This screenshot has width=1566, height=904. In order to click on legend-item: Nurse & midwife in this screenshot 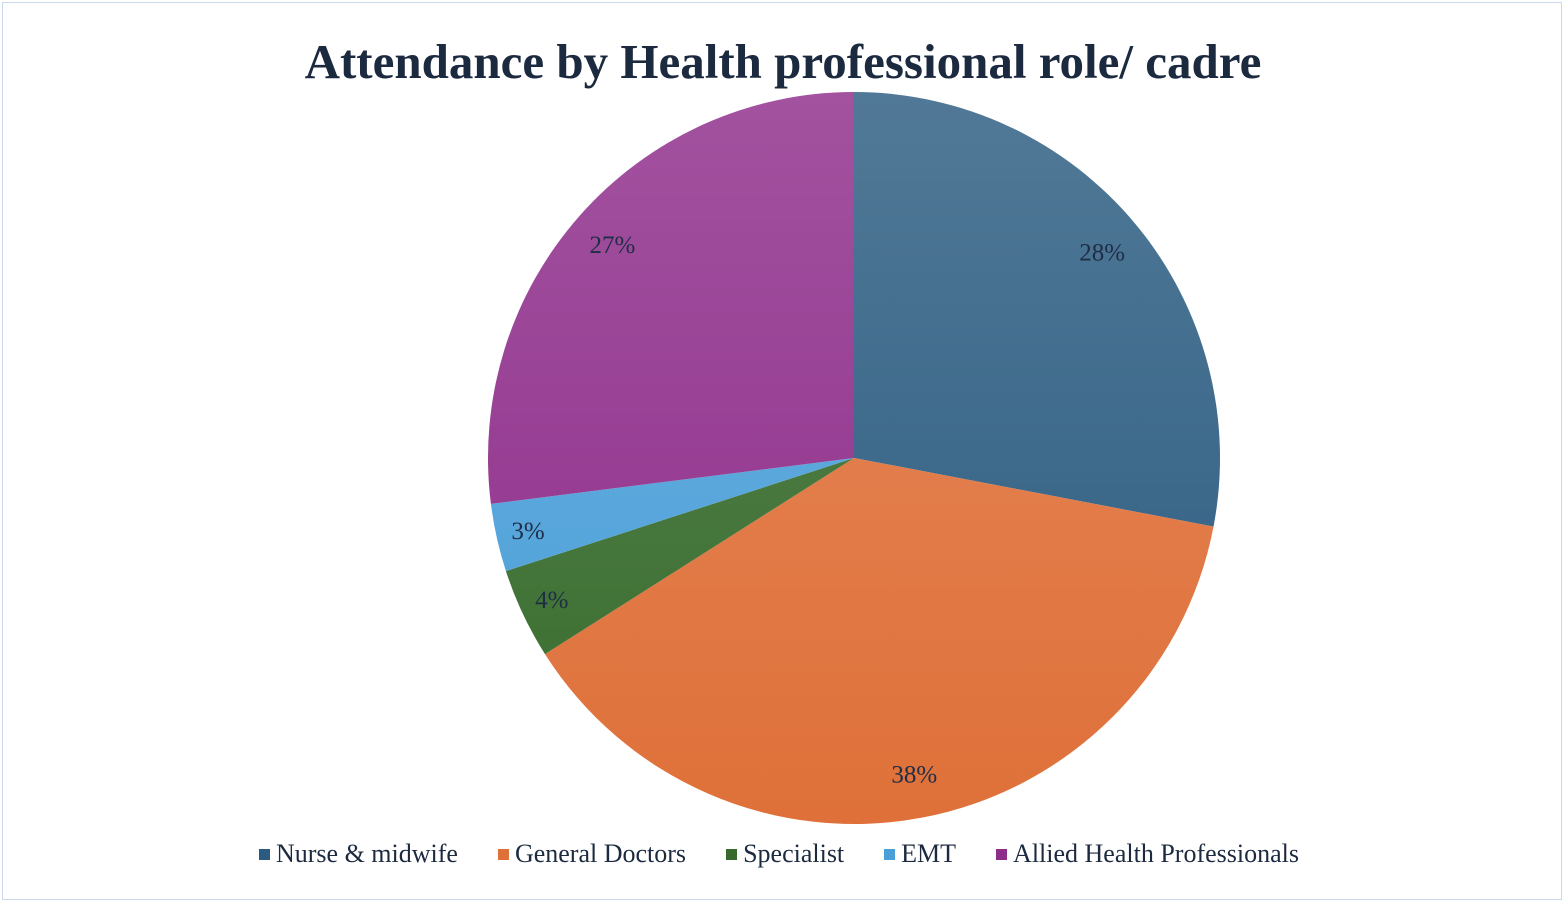, I will do `click(358, 854)`.